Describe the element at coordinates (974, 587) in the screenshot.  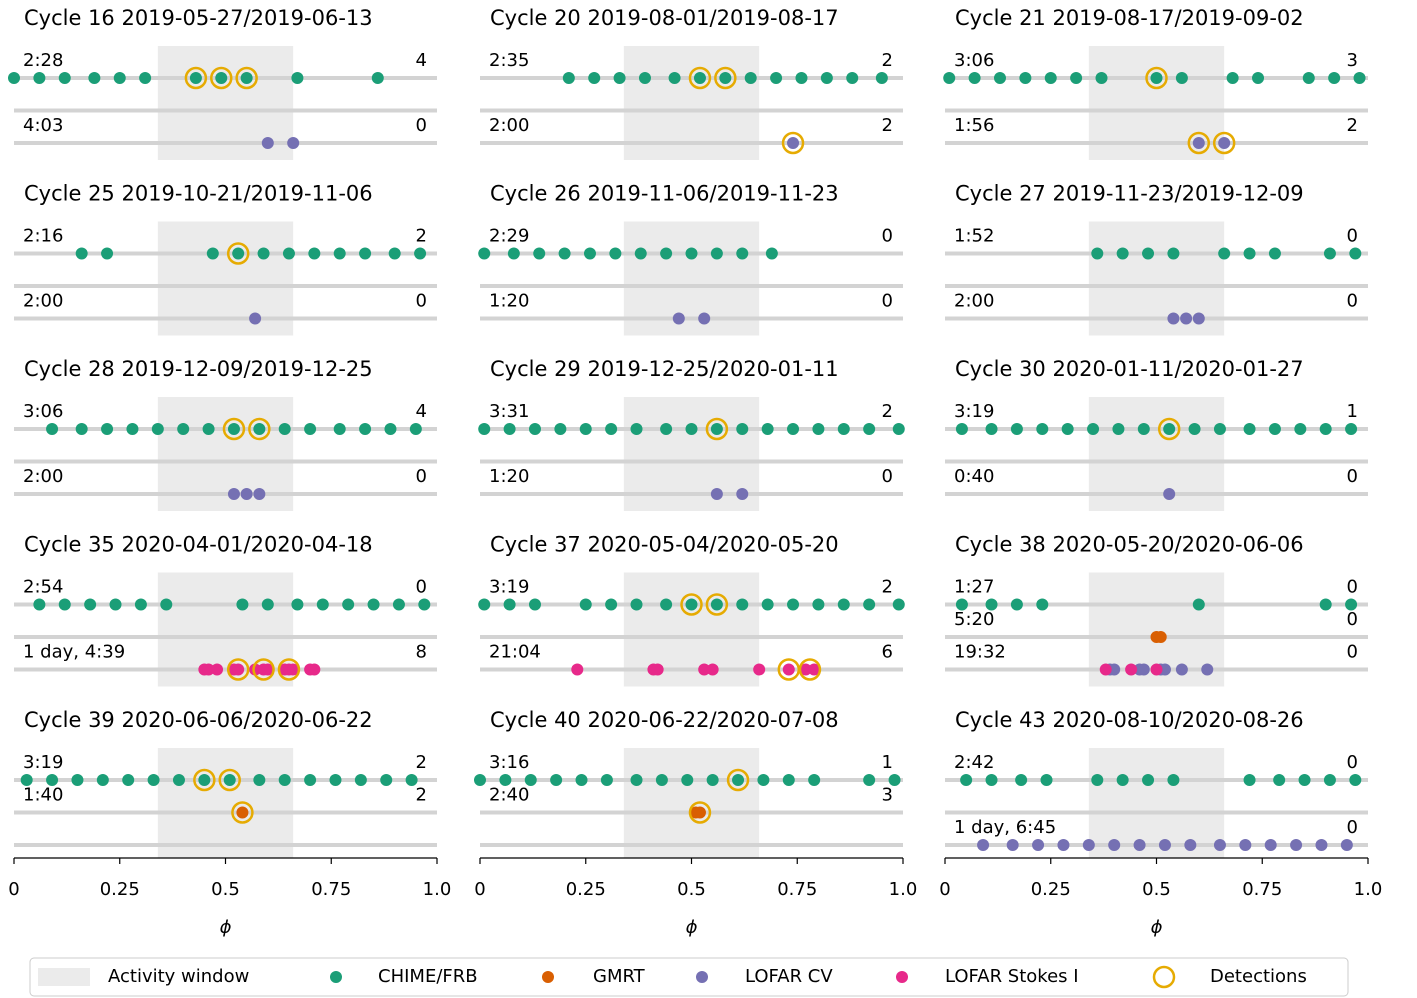
I see `duration-label: 1:27` at that location.